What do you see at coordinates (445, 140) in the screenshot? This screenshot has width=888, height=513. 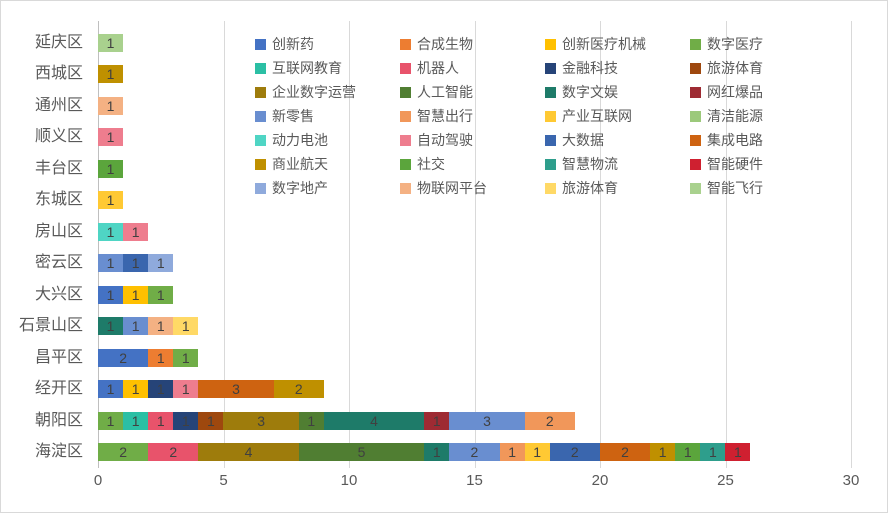 I see `legend-label: 自动驾驶` at bounding box center [445, 140].